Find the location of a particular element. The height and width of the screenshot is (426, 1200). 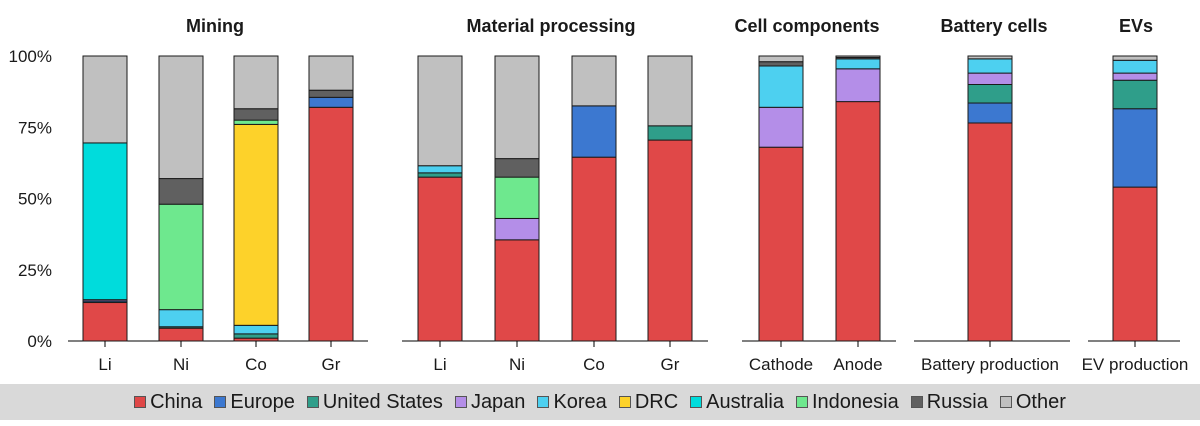

legend-label: Korea is located at coordinates (580, 401).